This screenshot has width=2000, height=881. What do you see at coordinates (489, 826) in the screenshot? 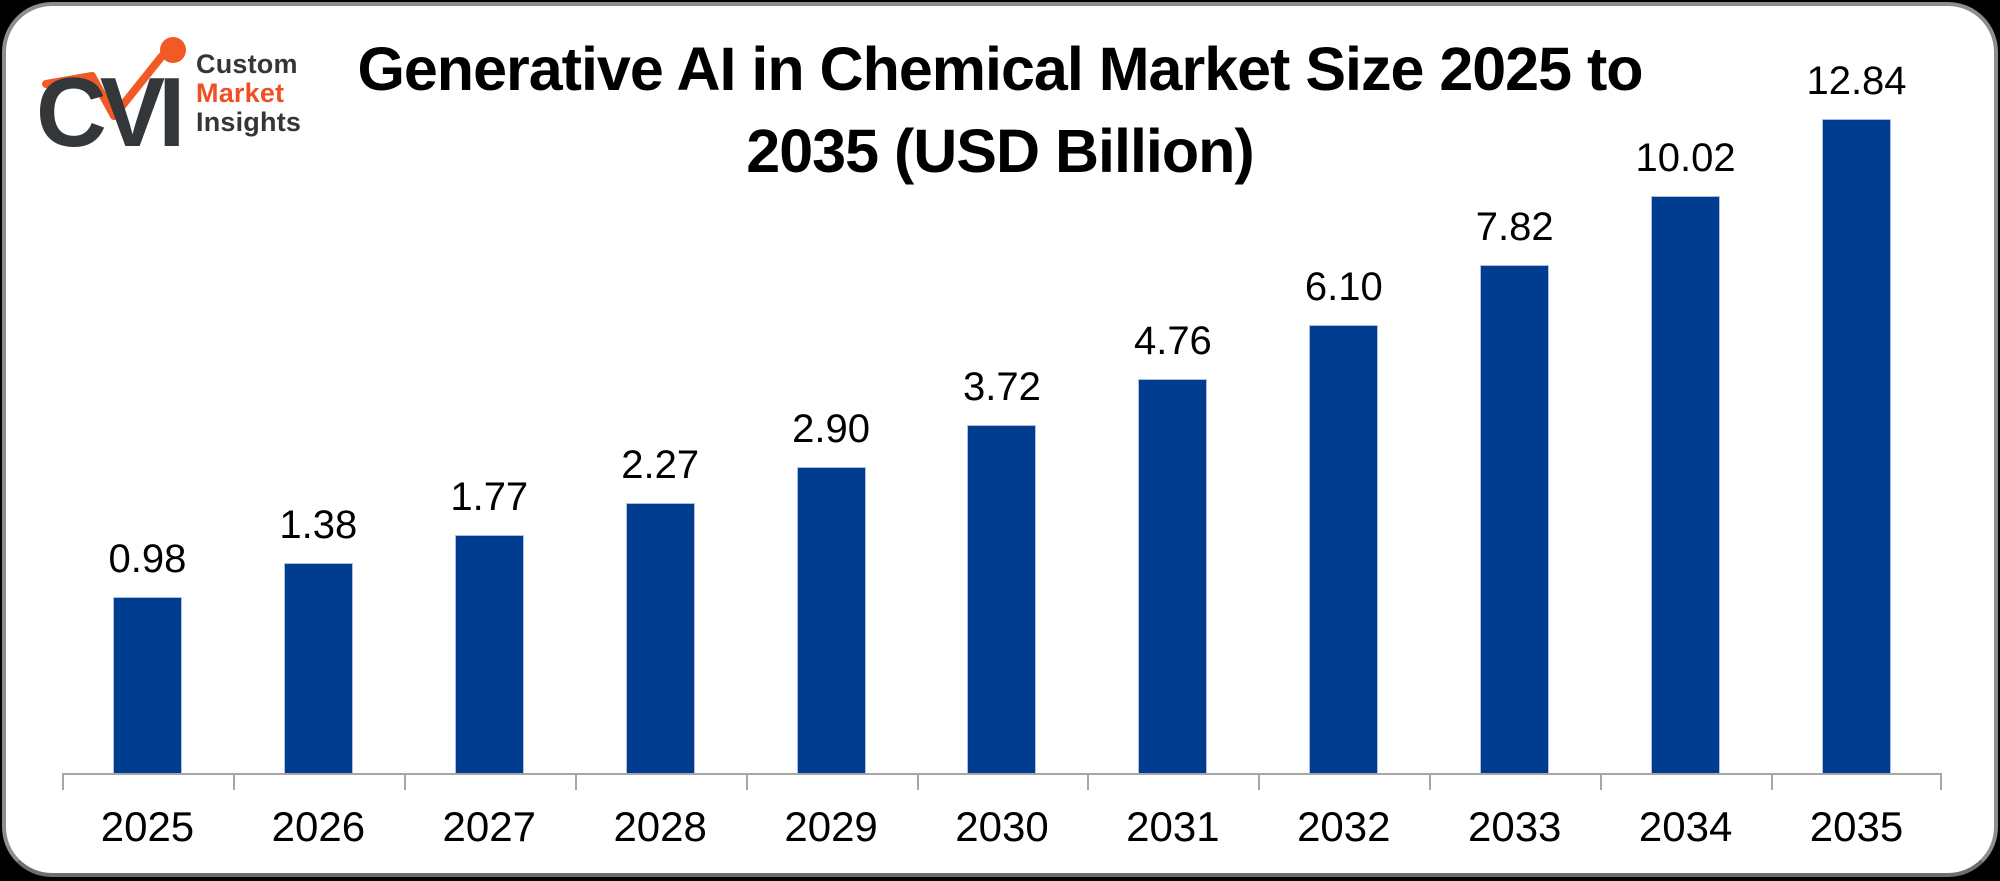
I see `x-axis-label: 2027` at bounding box center [489, 826].